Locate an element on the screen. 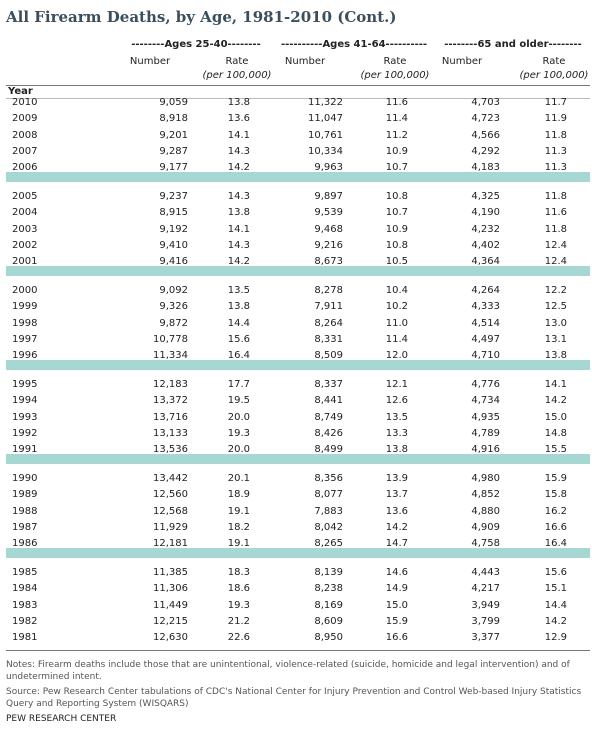 The height and width of the screenshot is (735, 594). column-header: Number is located at coordinates (305, 61).